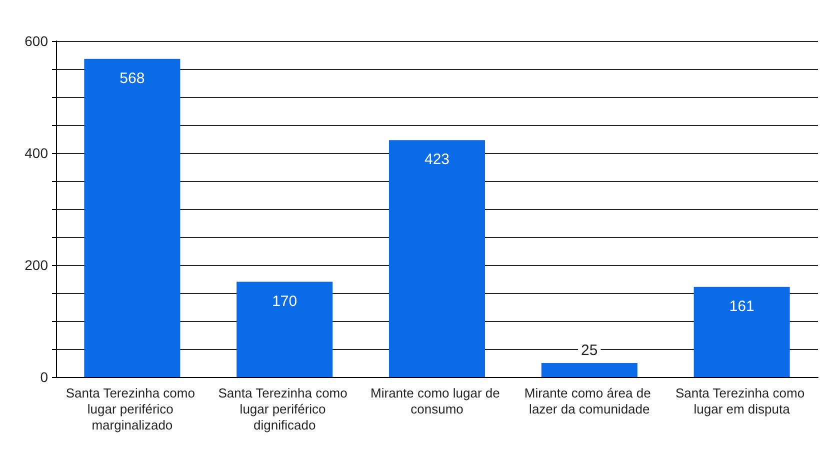 The width and height of the screenshot is (832, 449). Describe the element at coordinates (36, 153) in the screenshot. I see `y-tick-label: 400` at that location.